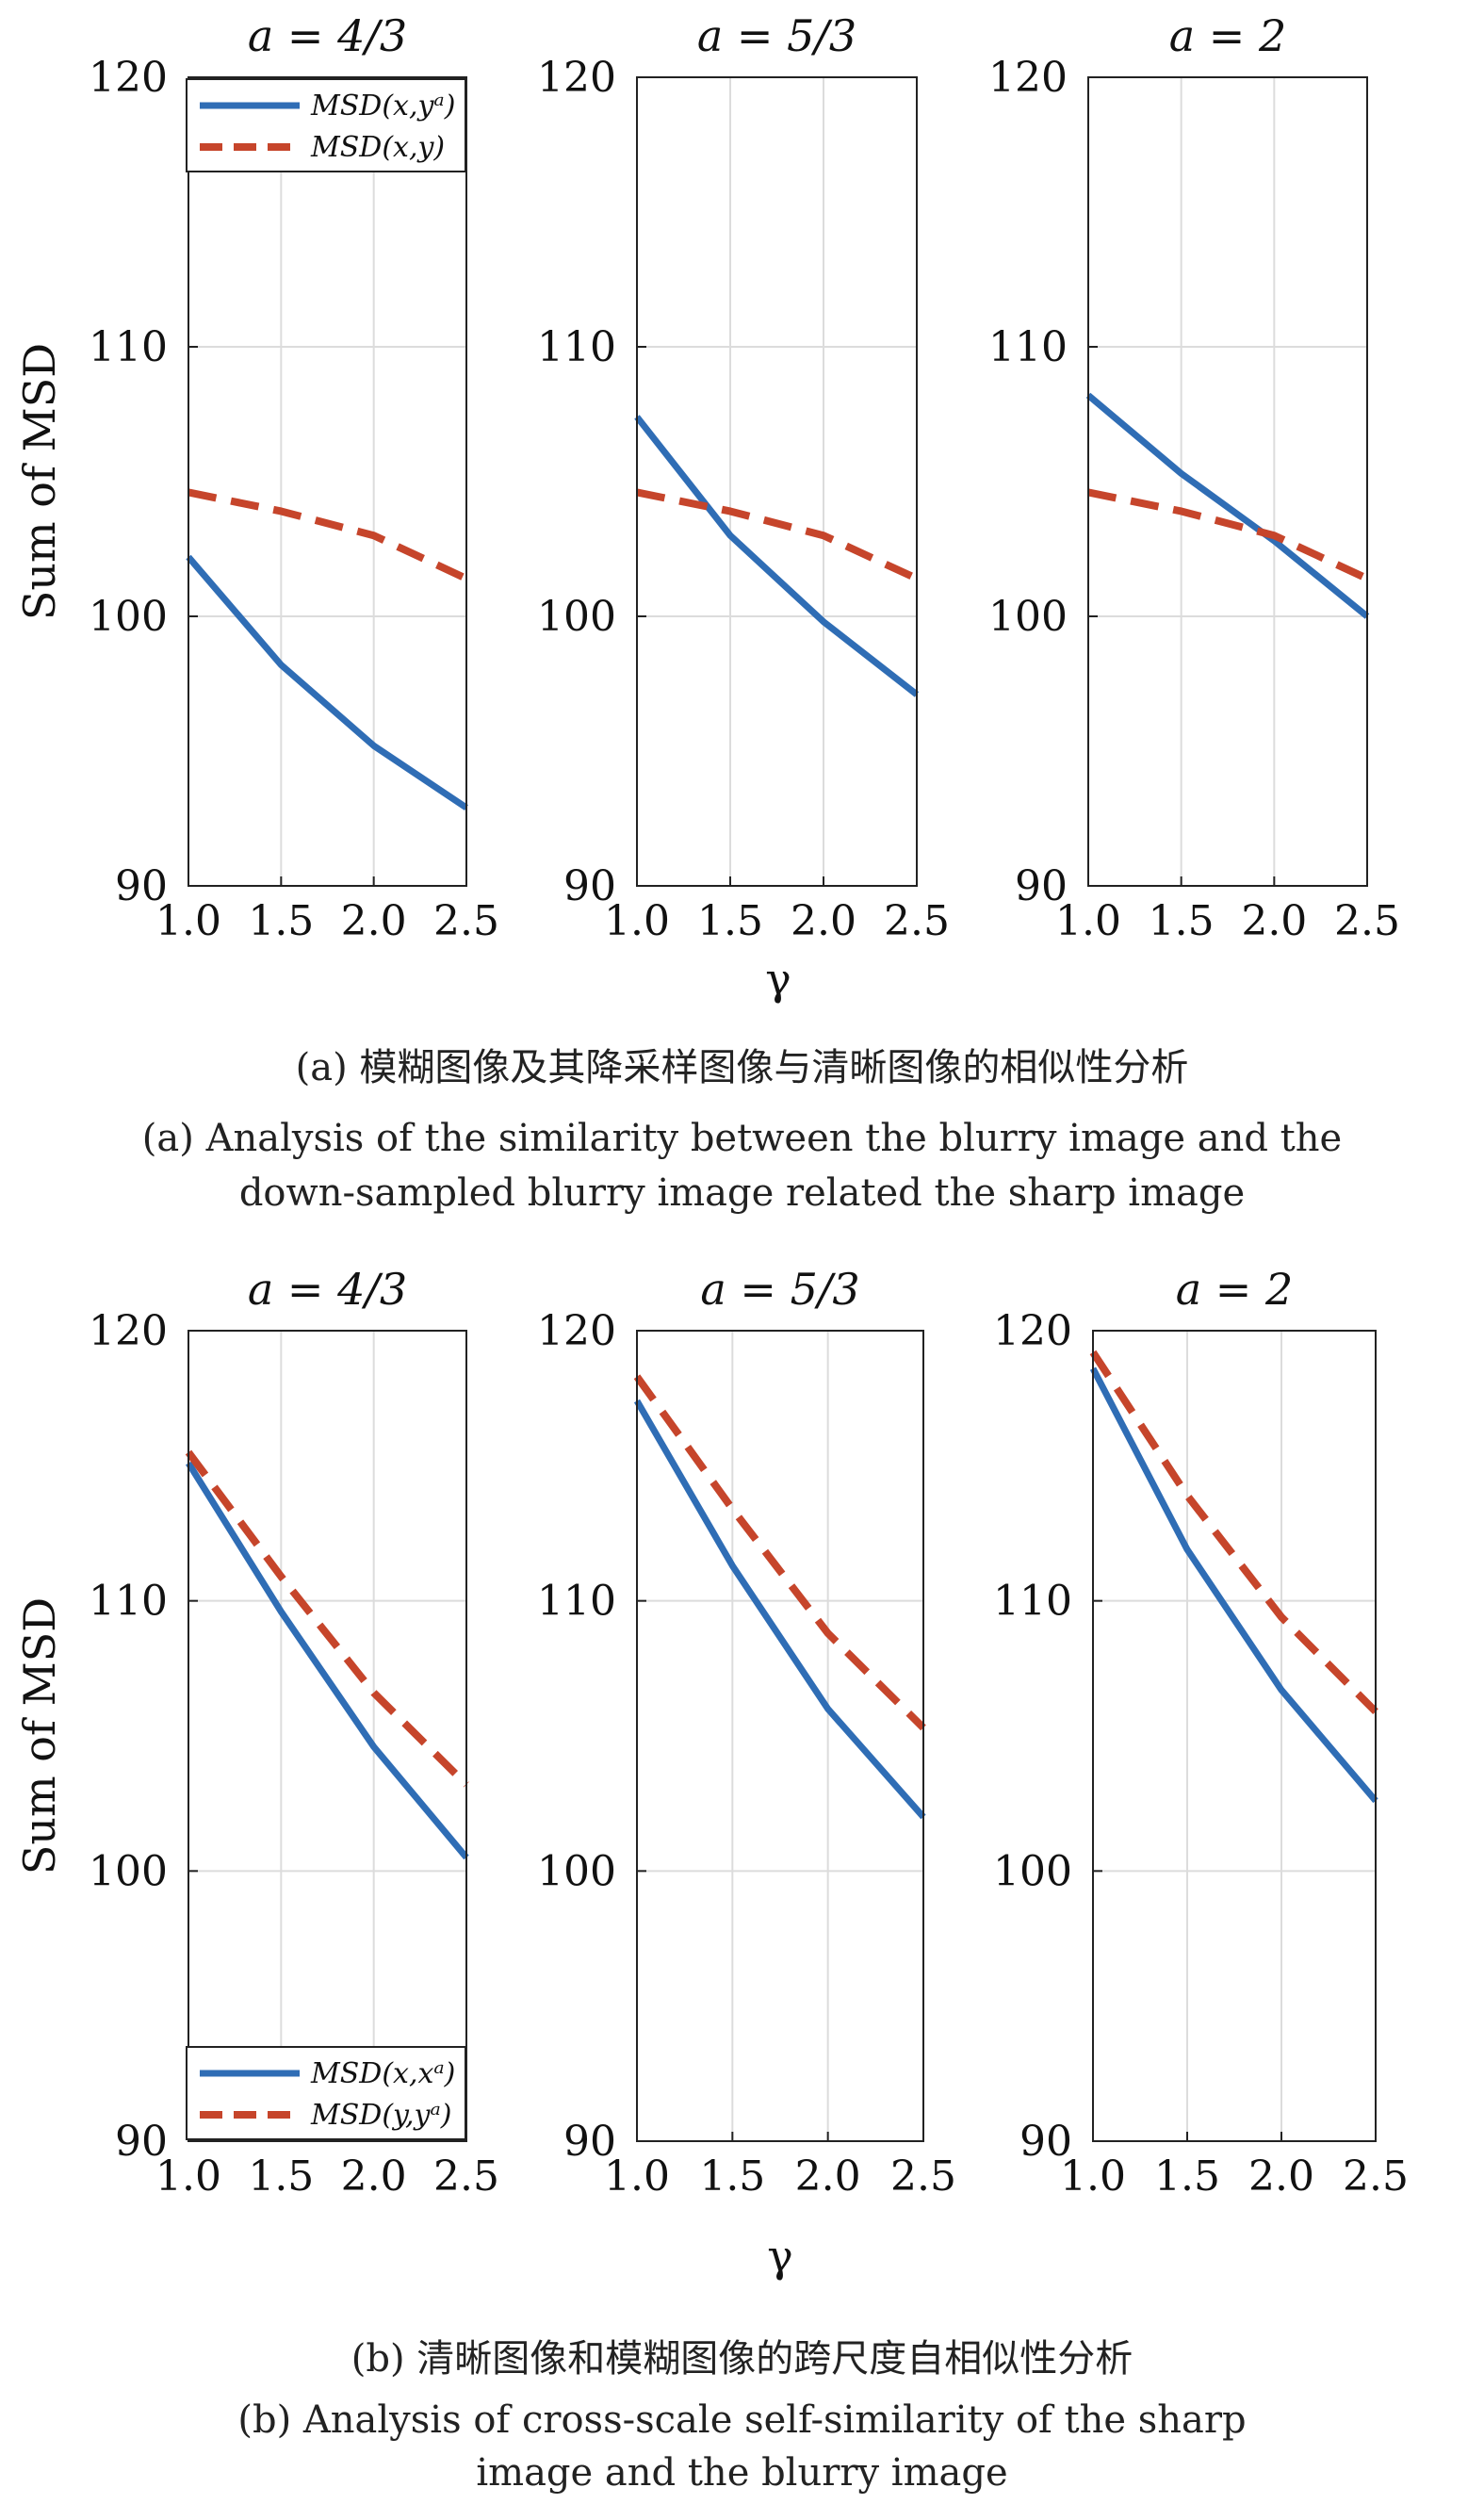 Image resolution: width=1484 pixels, height=2504 pixels. Describe the element at coordinates (742, 2473) in the screenshot. I see `caption-b-english-line2: image and the blurry image` at that location.